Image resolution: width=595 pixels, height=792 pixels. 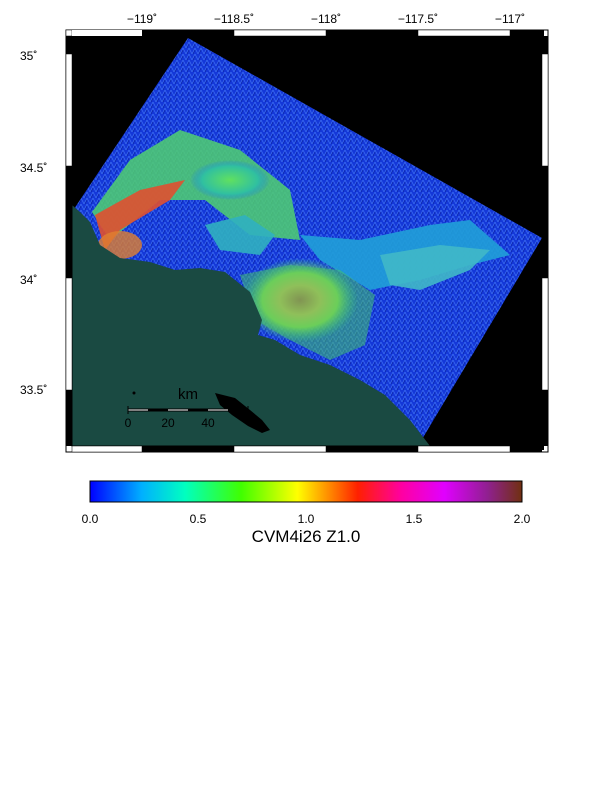 I want to click on lon-label: −118.5˚, so click(x=234, y=19).